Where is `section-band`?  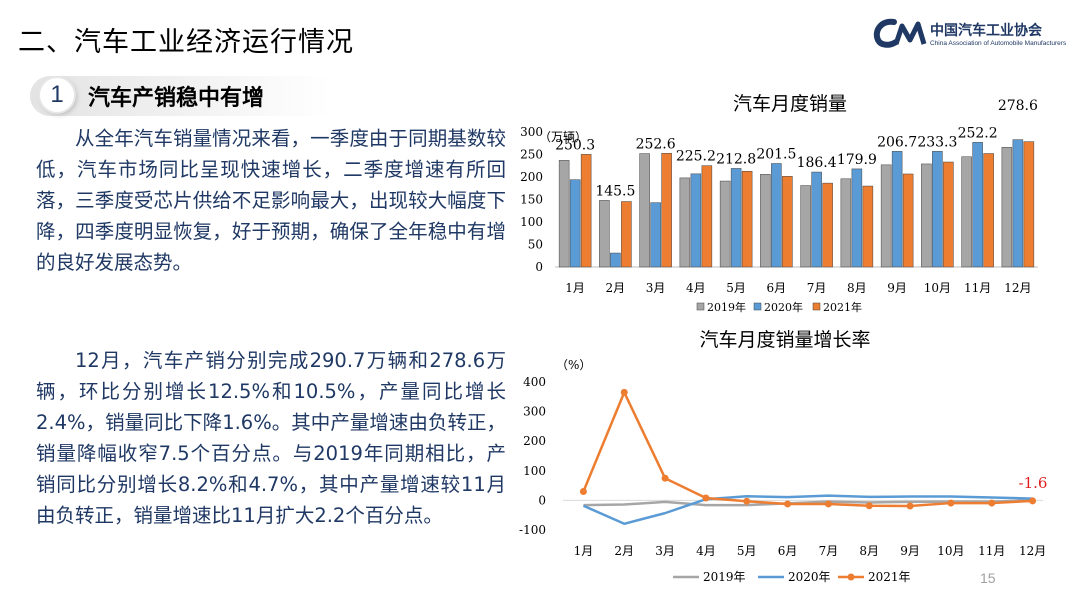
section-band is located at coordinates (180, 96).